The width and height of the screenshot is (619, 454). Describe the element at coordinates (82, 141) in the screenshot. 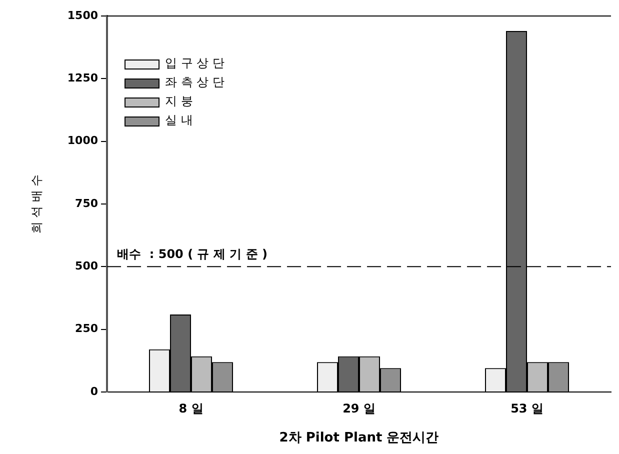

I see `y-tick-label: 1000` at that location.